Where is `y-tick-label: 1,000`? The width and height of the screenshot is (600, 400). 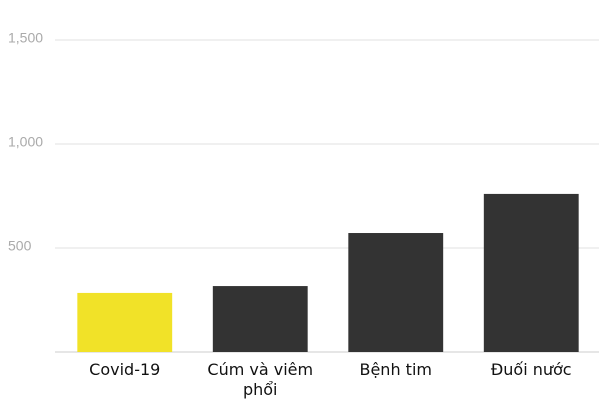 y-tick-label: 1,000 is located at coordinates (25, 142).